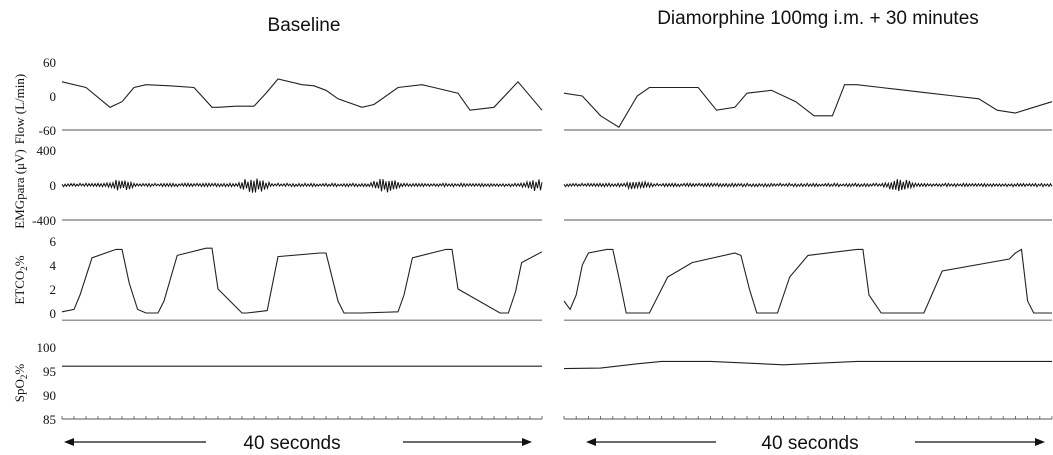  What do you see at coordinates (808, 185) in the screenshot?
I see `emg-trace-diamorphine` at bounding box center [808, 185].